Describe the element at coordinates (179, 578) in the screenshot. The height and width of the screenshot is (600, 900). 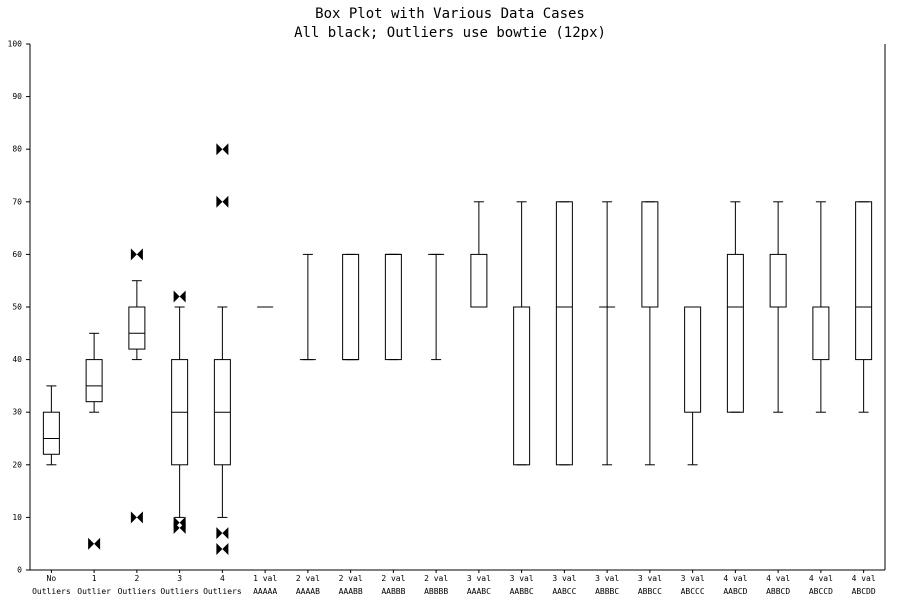
I see `x-tick-label: 3` at that location.